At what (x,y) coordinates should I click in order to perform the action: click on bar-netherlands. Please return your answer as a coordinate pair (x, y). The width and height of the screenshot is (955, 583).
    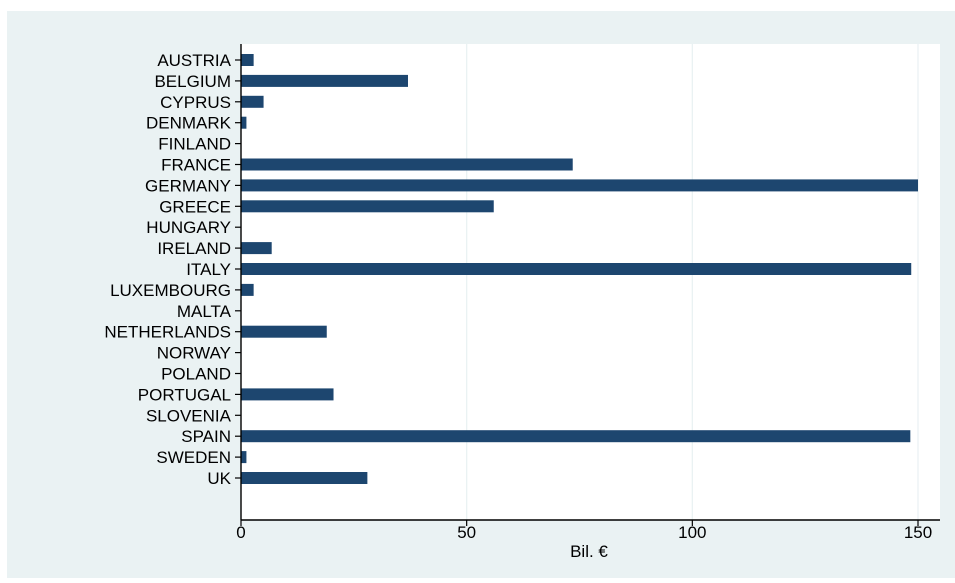
    Looking at the image, I should click on (284, 331).